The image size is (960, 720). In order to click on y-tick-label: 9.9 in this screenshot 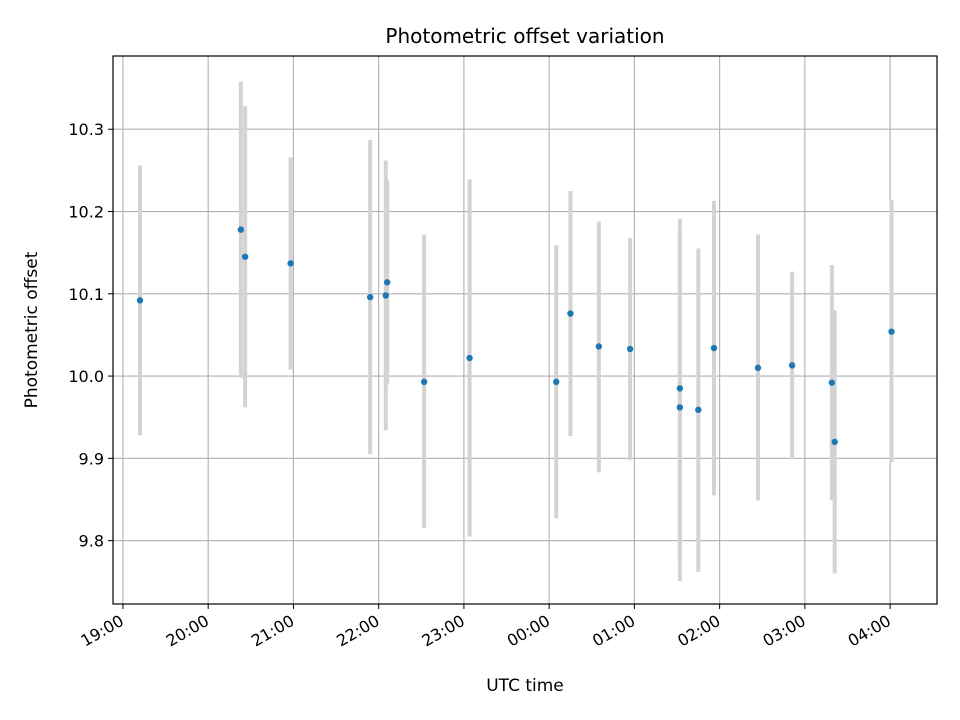, I will do `click(91, 458)`.